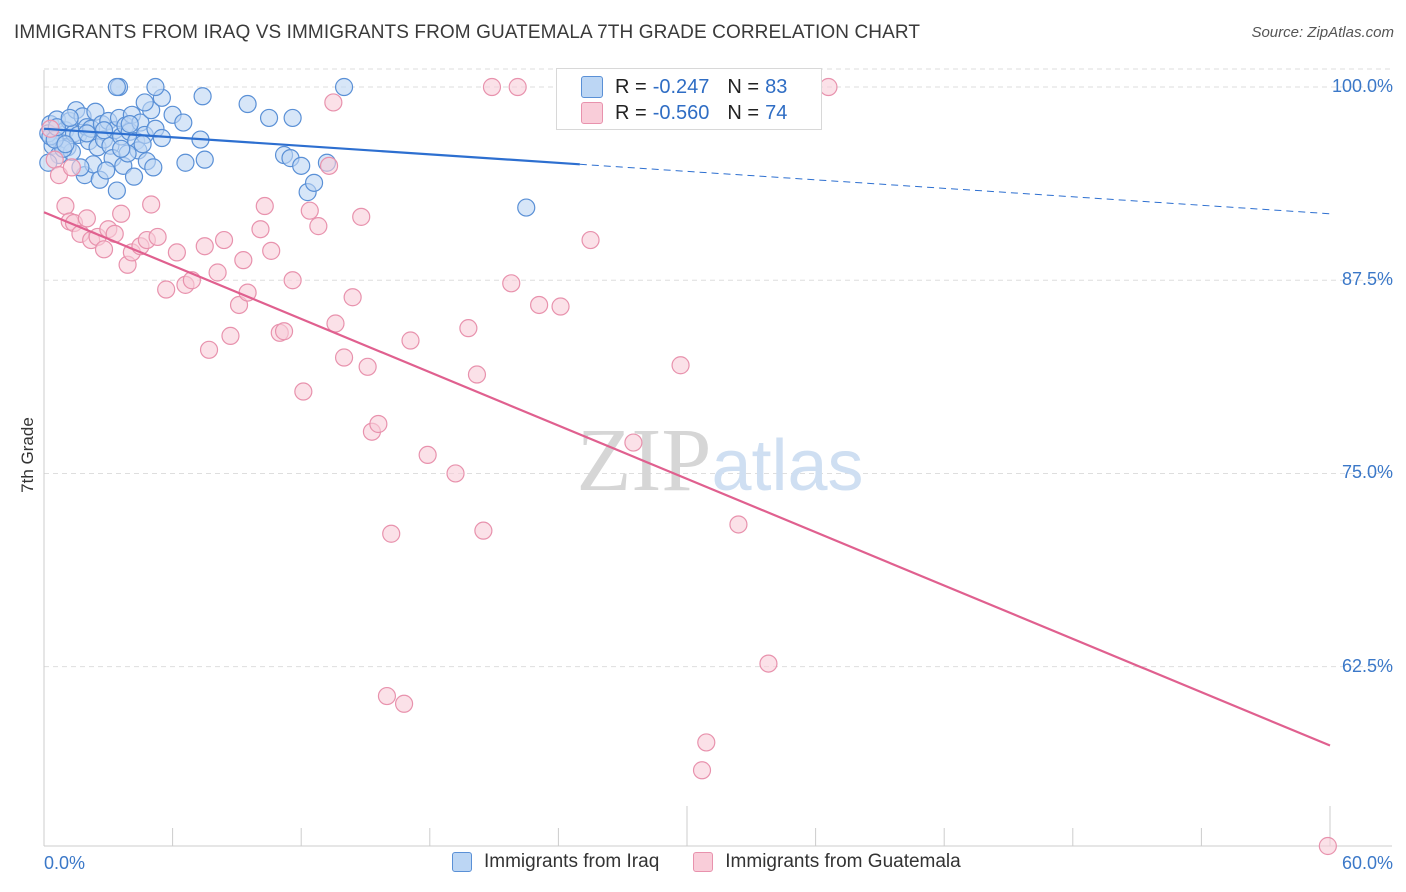 This screenshot has height=892, width=1406. Describe the element at coordinates (787, 466) in the screenshot. I see `watermark-atlas: atlas` at that location.